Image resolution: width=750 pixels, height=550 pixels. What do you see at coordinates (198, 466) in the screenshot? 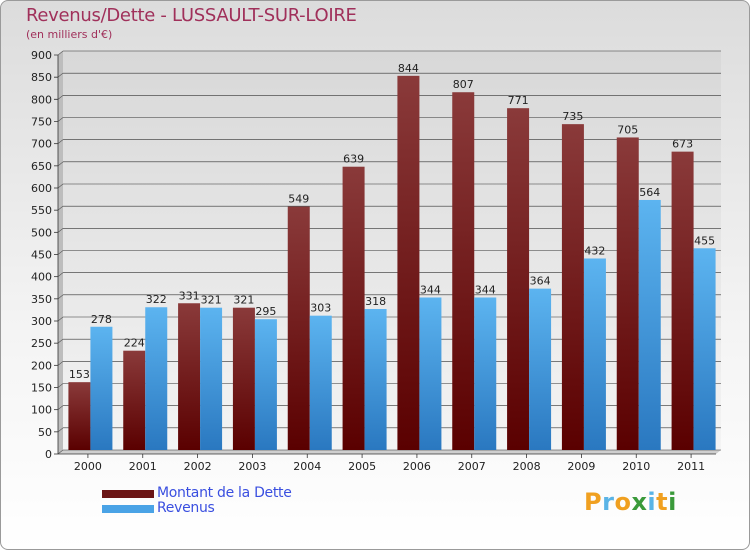
I see `x-tick-label: 2002` at bounding box center [198, 466].